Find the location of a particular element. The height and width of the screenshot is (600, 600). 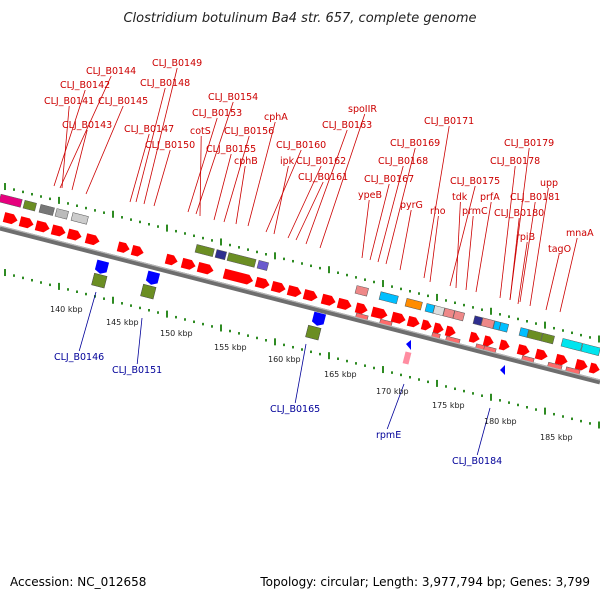

bottom-label: CLJ_B0165 is located at coordinates (295, 409).